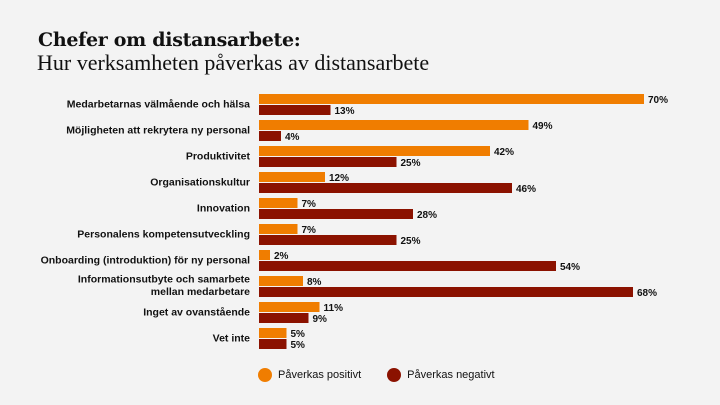 This screenshot has width=720, height=405. Describe the element at coordinates (292, 137) in the screenshot. I see `value-label-negative: 4%` at that location.